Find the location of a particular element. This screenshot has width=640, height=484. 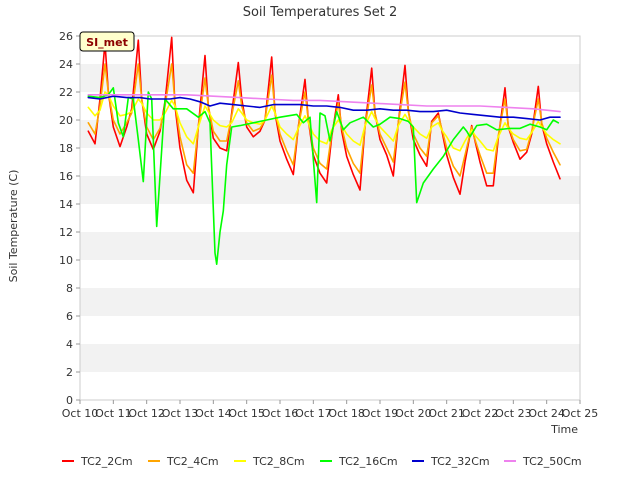

y-tick-label: 20 is located at coordinates (66, 120).